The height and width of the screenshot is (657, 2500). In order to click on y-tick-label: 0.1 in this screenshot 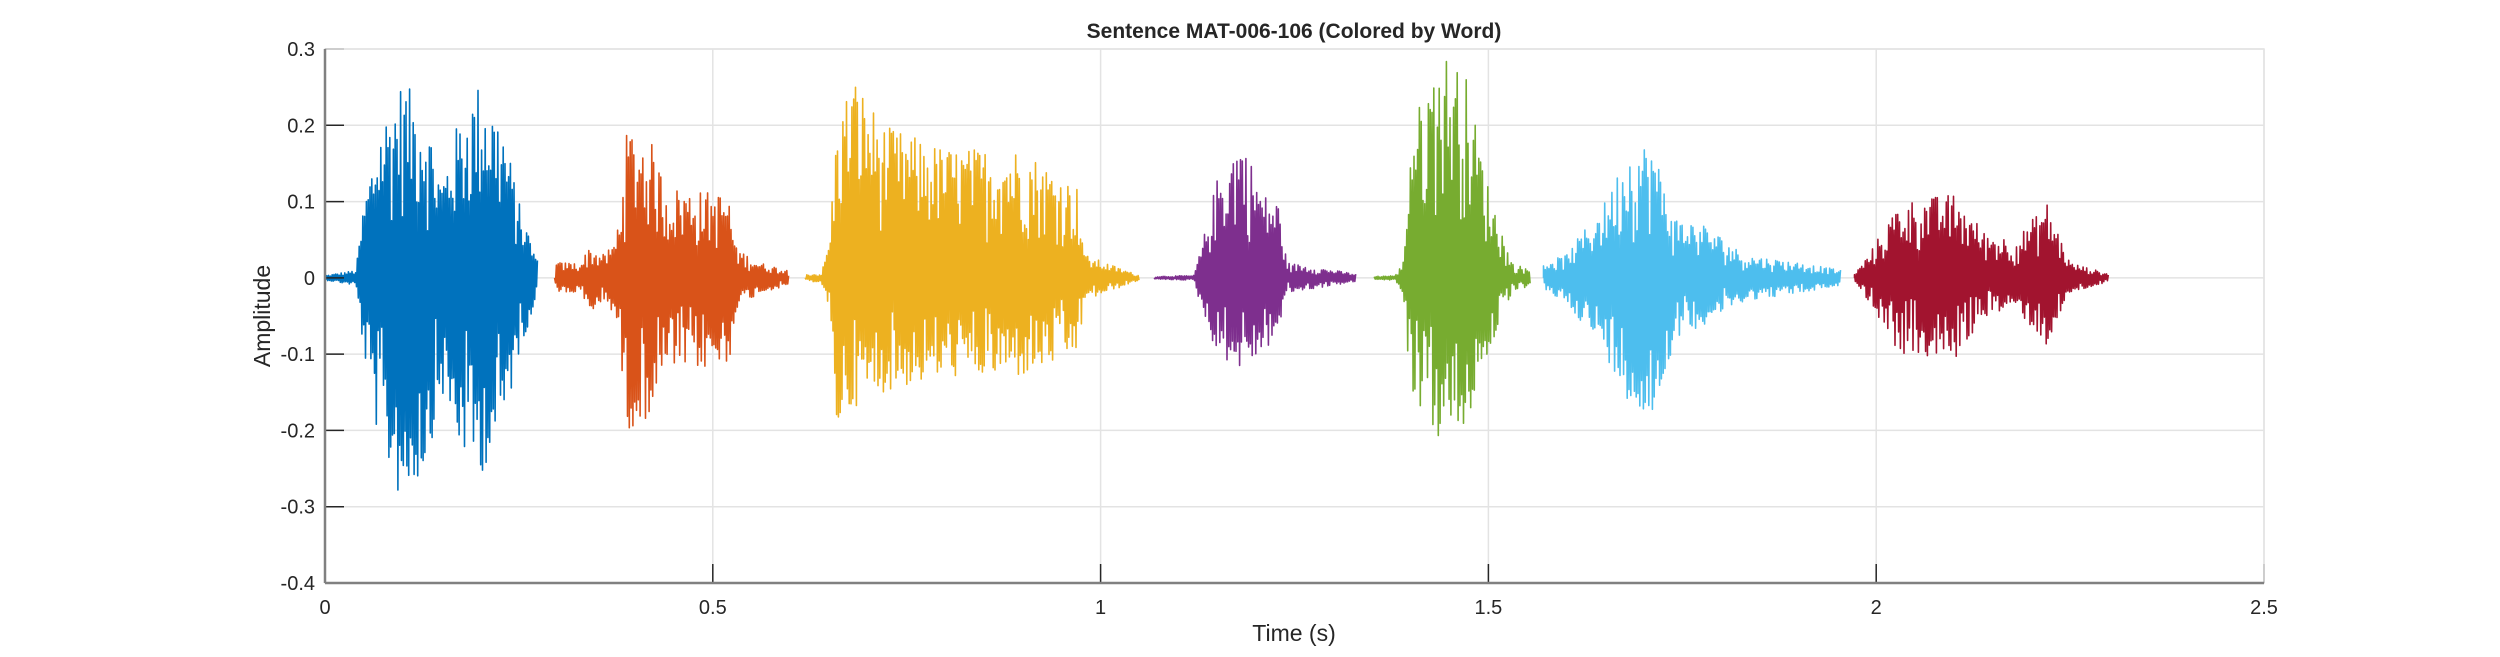, I will do `click(301, 203)`.